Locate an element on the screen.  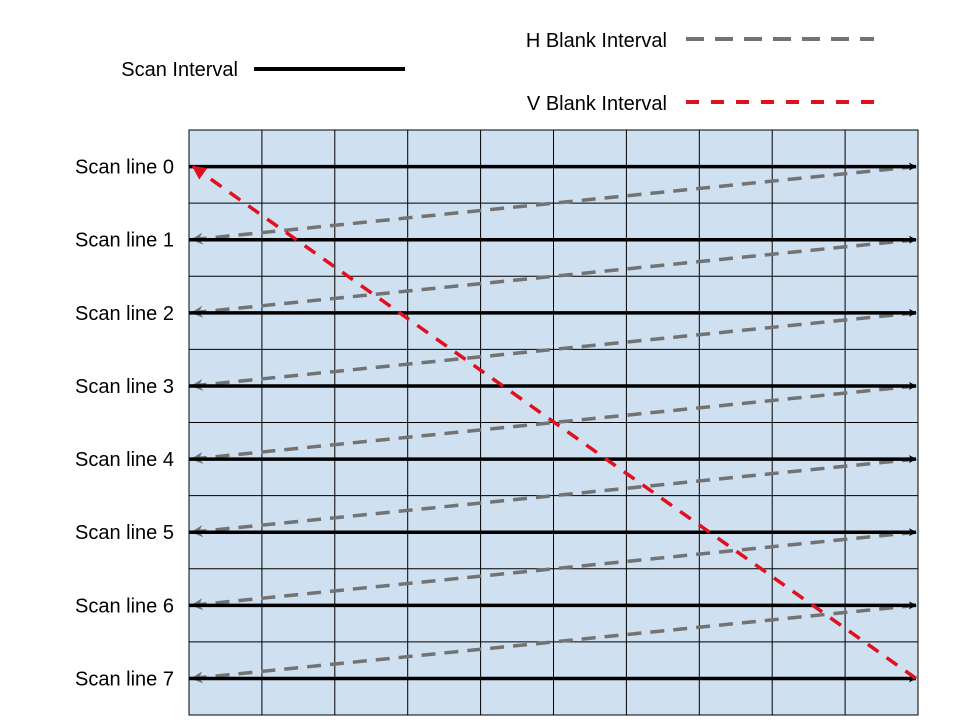
scan-line-label: Scan line 3 is located at coordinates (124, 387).